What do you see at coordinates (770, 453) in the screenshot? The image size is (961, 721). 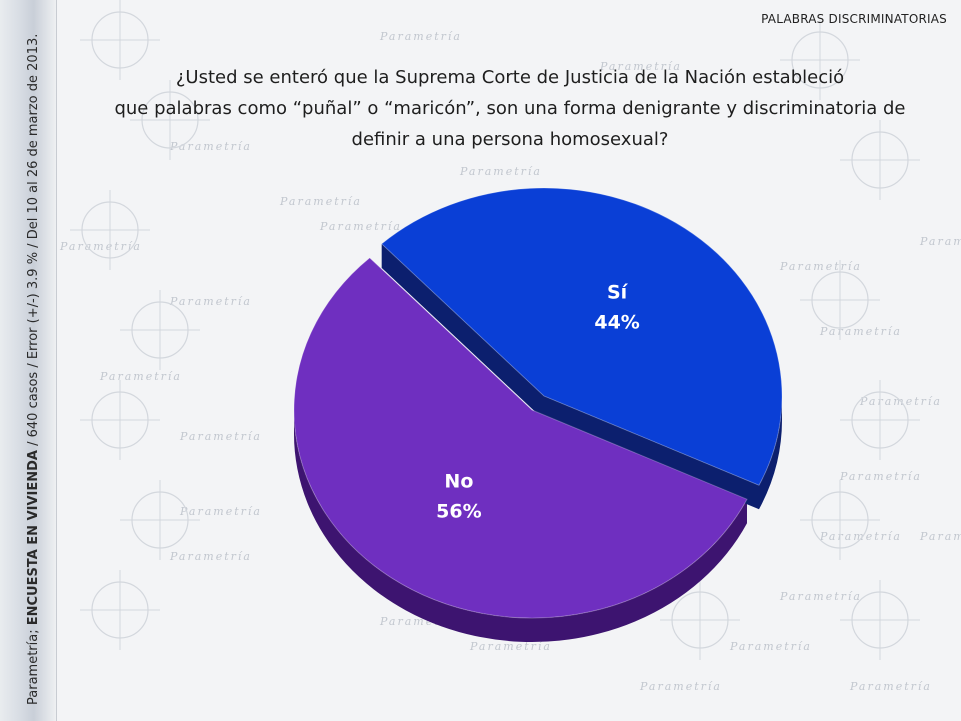 I see `pie-side-arc` at bounding box center [770, 453].